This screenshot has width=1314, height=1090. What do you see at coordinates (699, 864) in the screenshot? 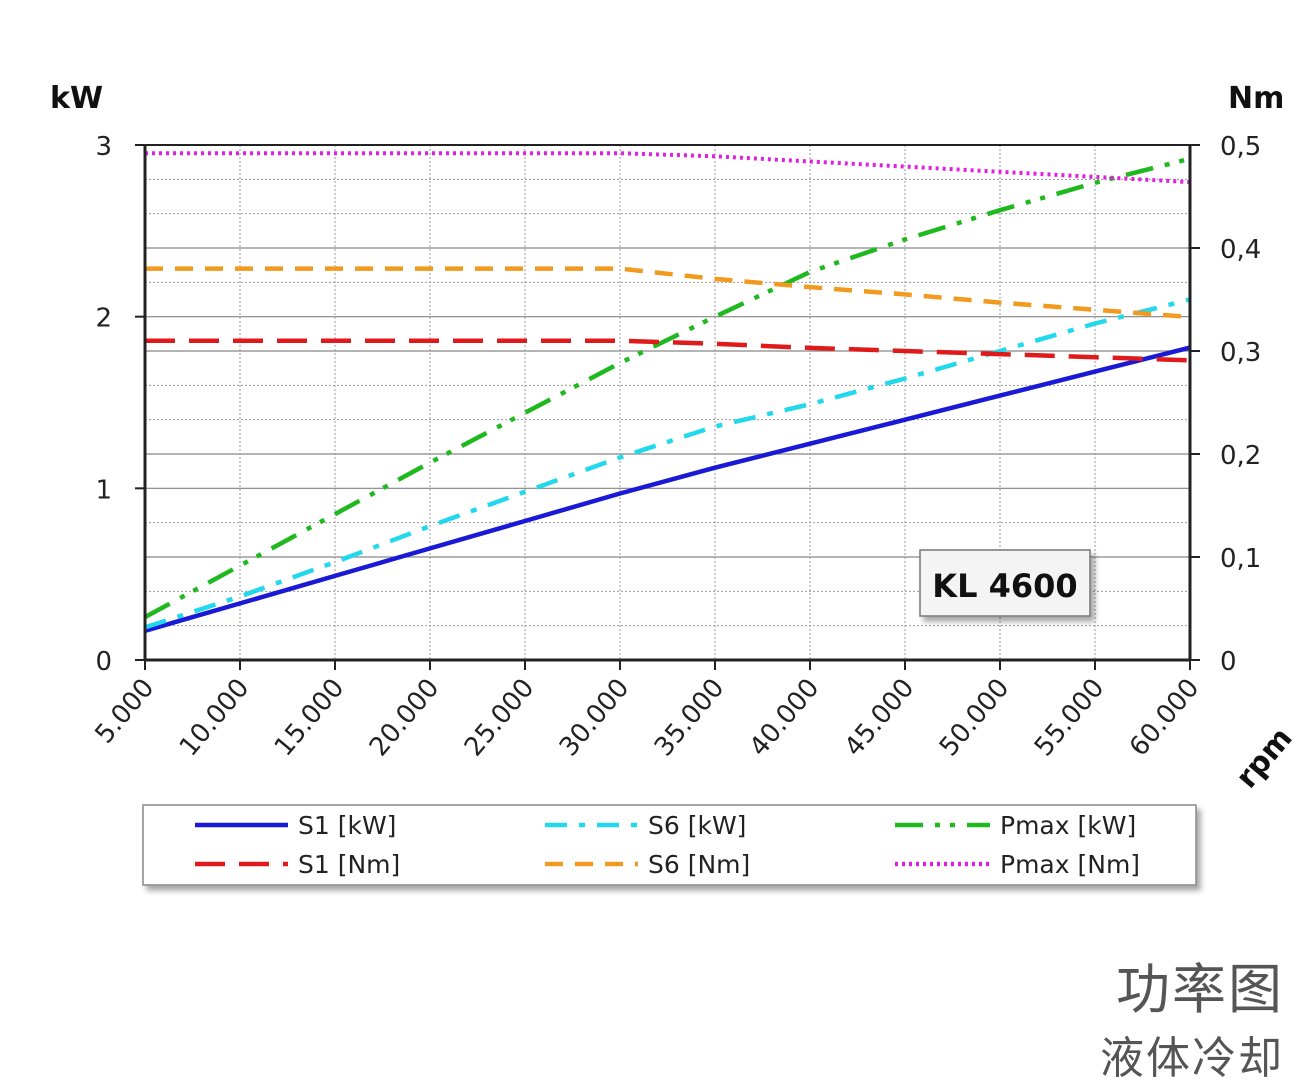
I see `legend-label: S6 [Nm]` at bounding box center [699, 864].